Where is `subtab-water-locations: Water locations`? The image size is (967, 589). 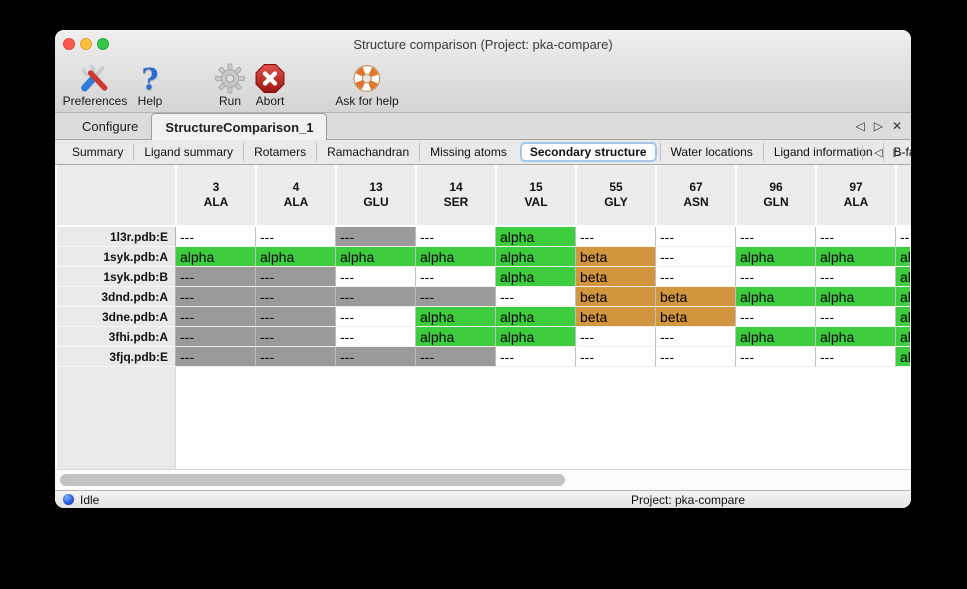 subtab-water-locations: Water locations is located at coordinates (711, 152).